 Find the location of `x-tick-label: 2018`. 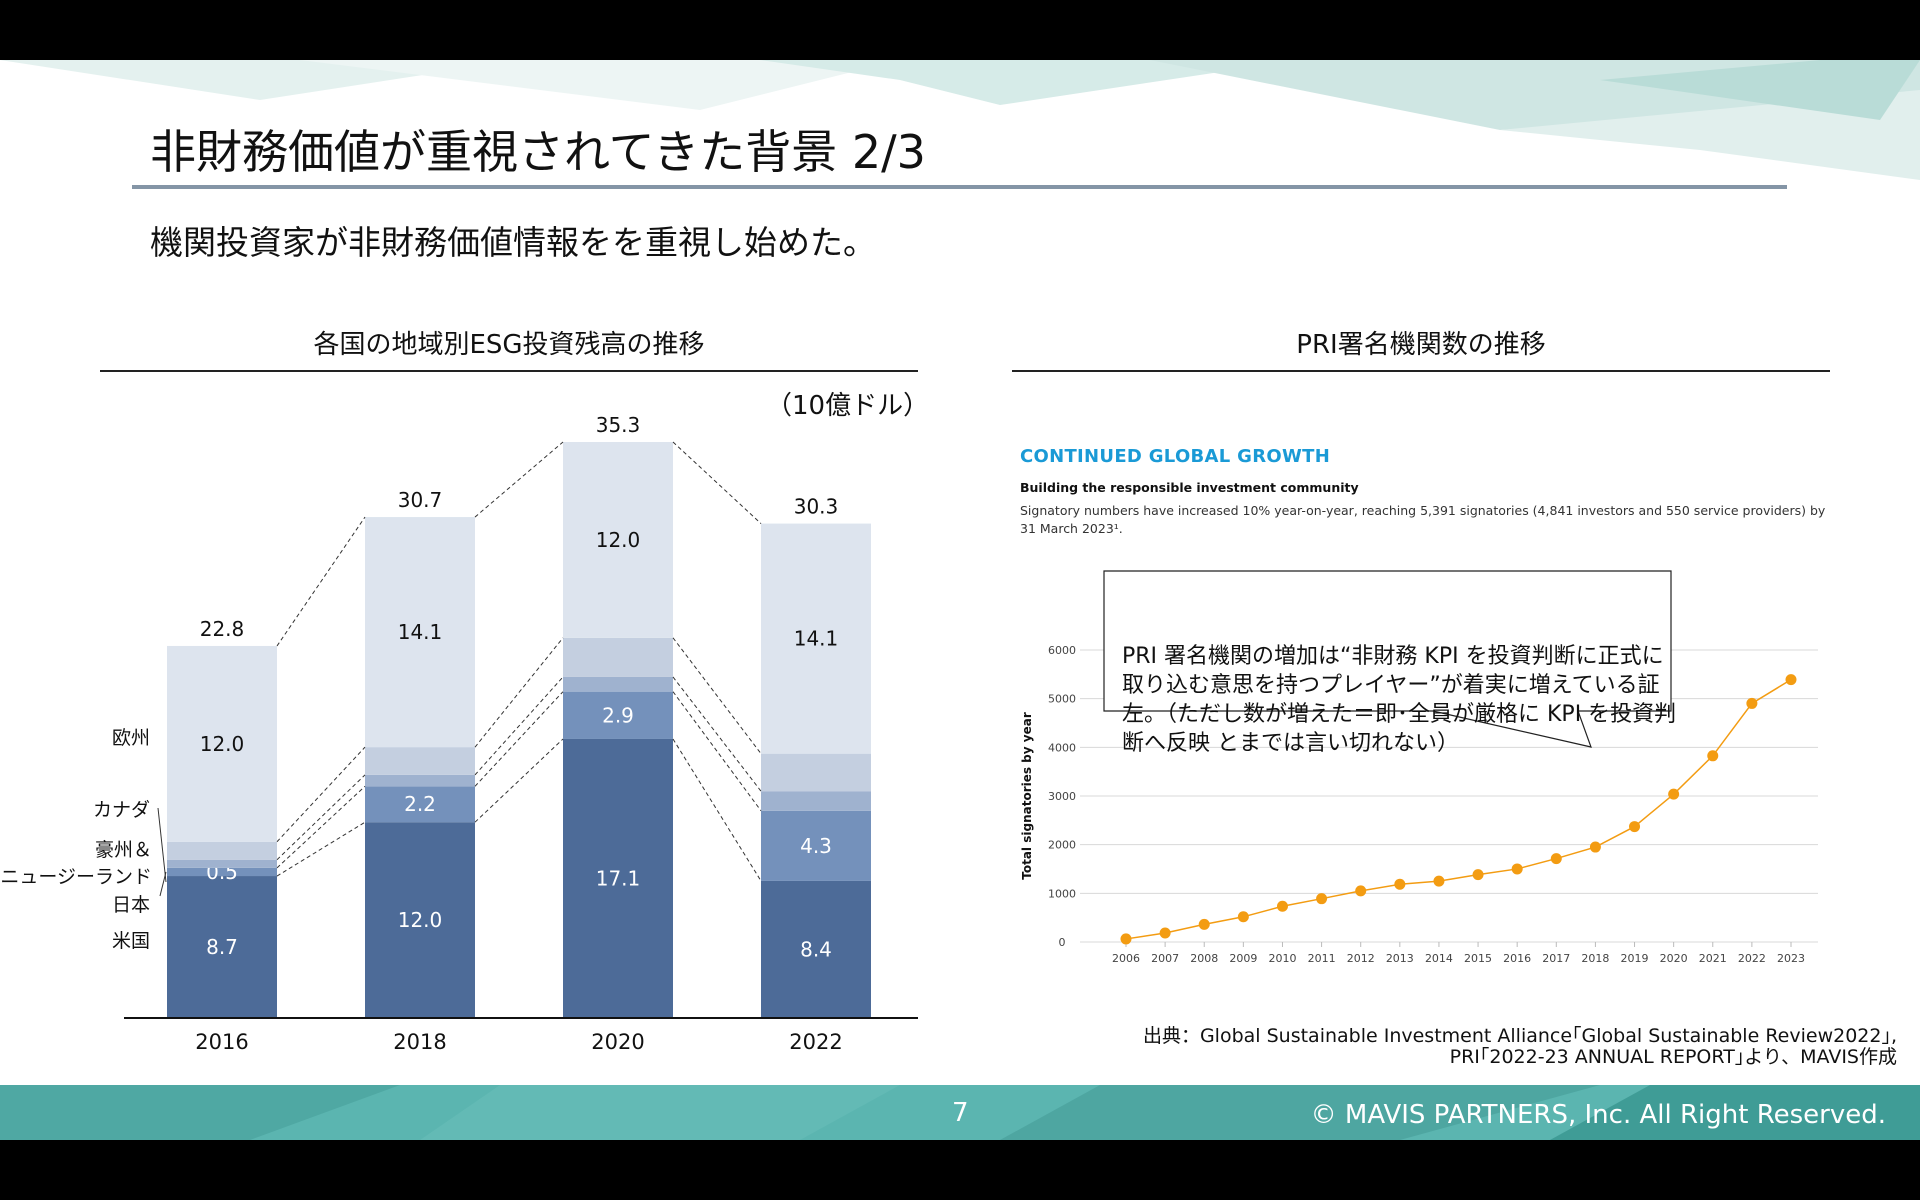

x-tick-label: 2018 is located at coordinates (419, 1042).